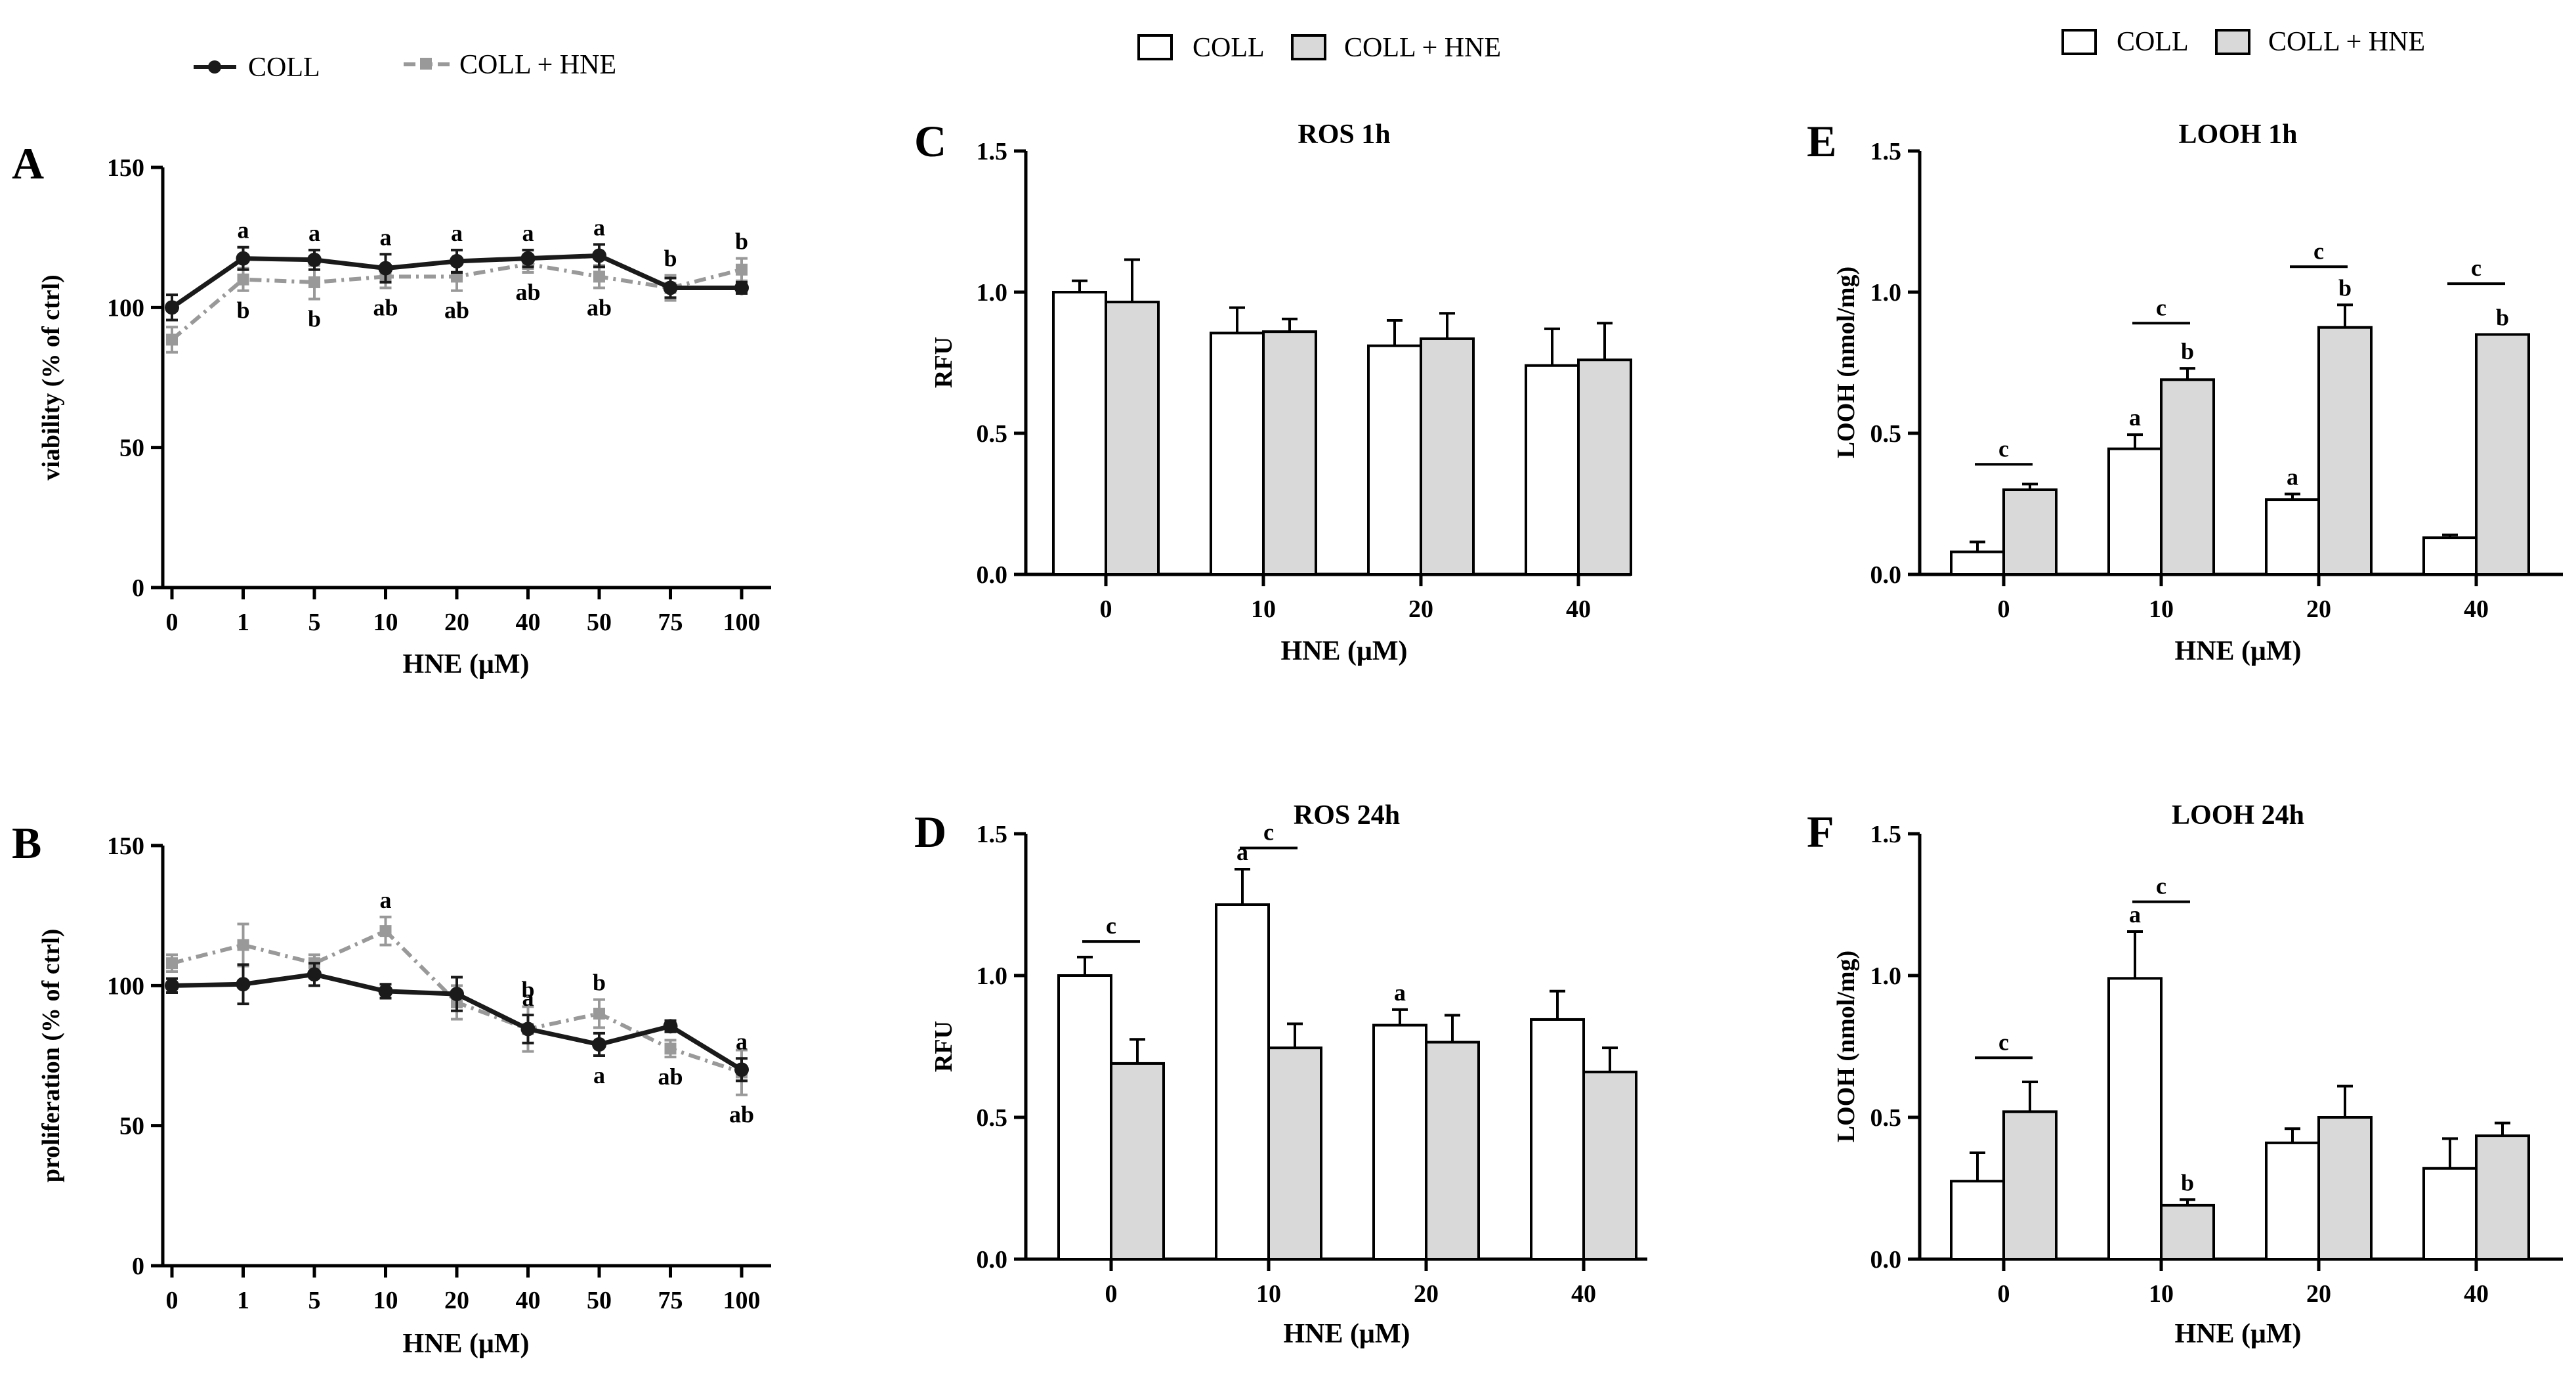  What do you see at coordinates (992, 151) in the screenshot?
I see `y-tick-label: 1.5` at bounding box center [992, 151].